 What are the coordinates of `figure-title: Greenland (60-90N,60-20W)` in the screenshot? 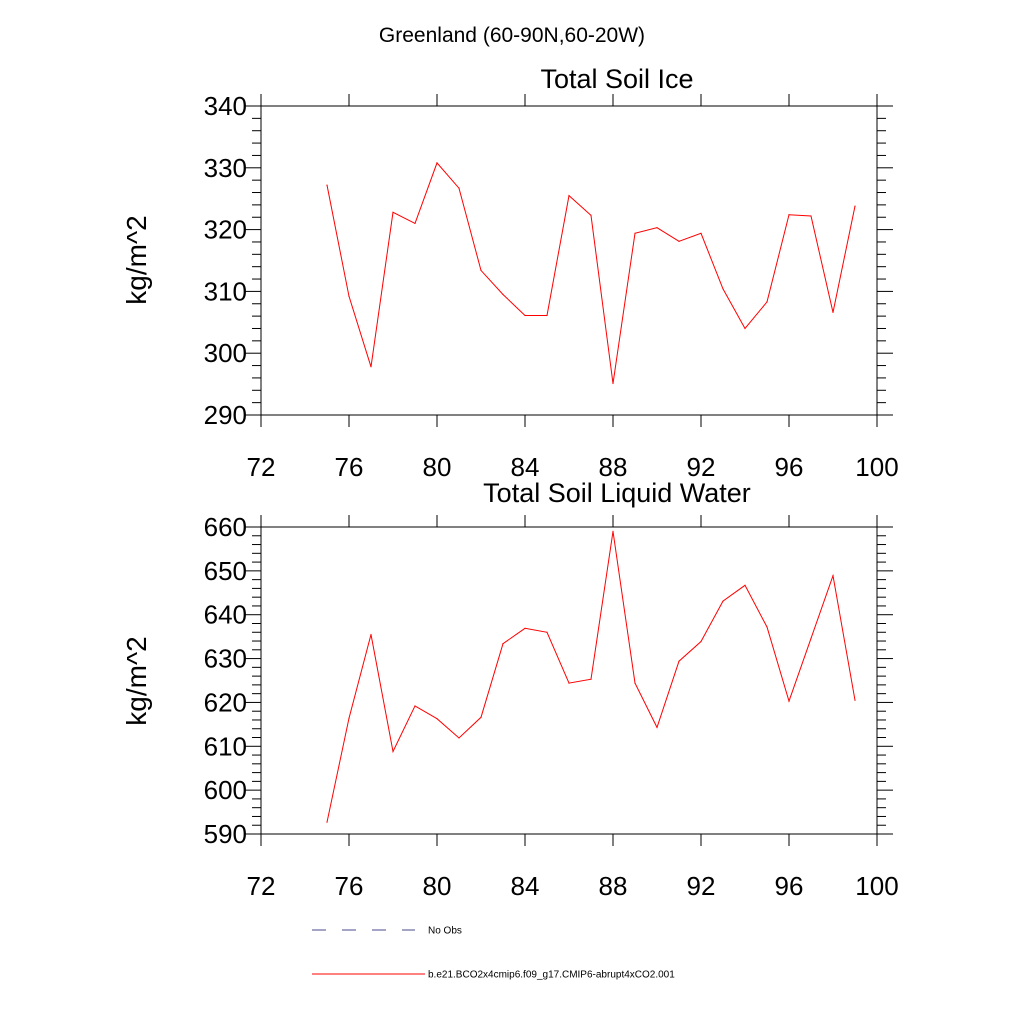 It's located at (512, 35).